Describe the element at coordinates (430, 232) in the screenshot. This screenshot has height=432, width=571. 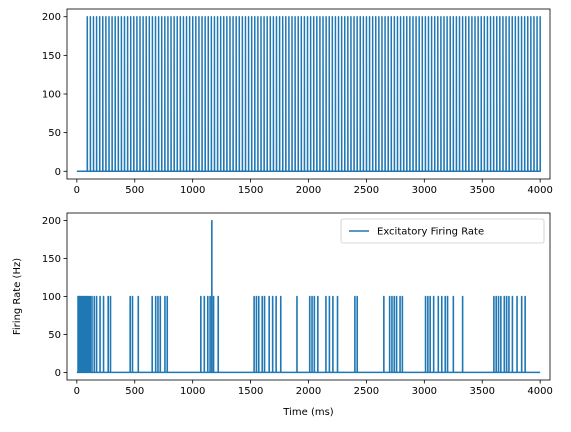
I see `legend-label: Excitatory Firing Rate` at that location.